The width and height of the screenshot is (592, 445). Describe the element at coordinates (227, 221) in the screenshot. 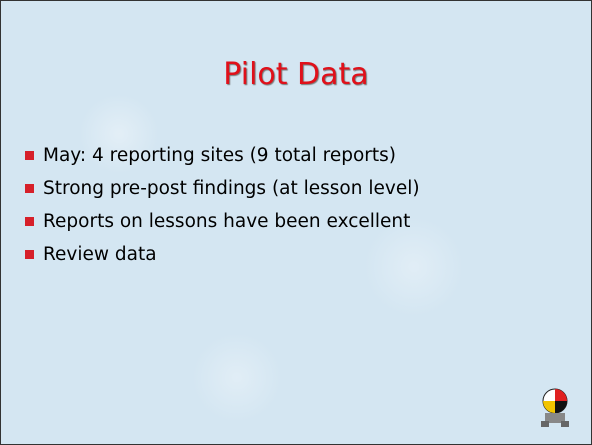

I see `bullet-text: Reports on lessons have been excellent` at that location.